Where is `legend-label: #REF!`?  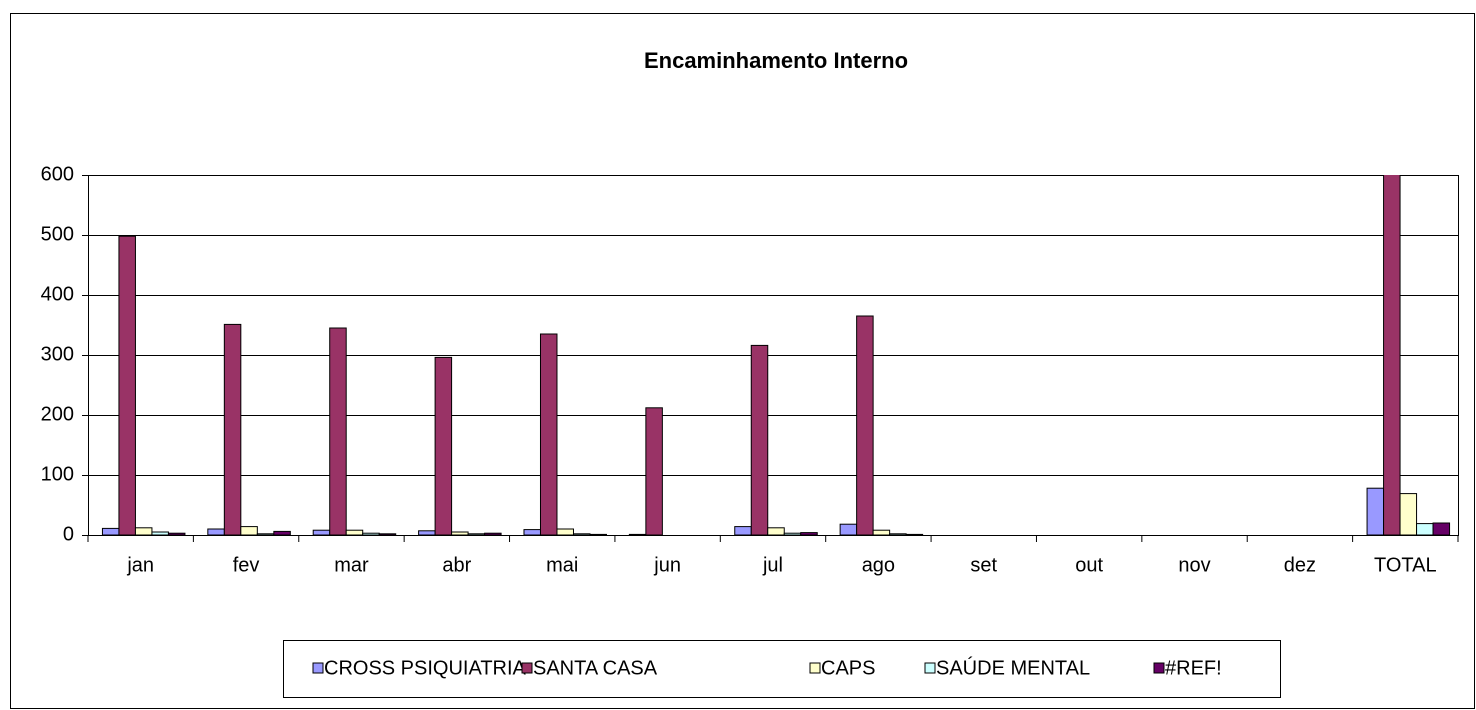 legend-label: #REF! is located at coordinates (1193, 668).